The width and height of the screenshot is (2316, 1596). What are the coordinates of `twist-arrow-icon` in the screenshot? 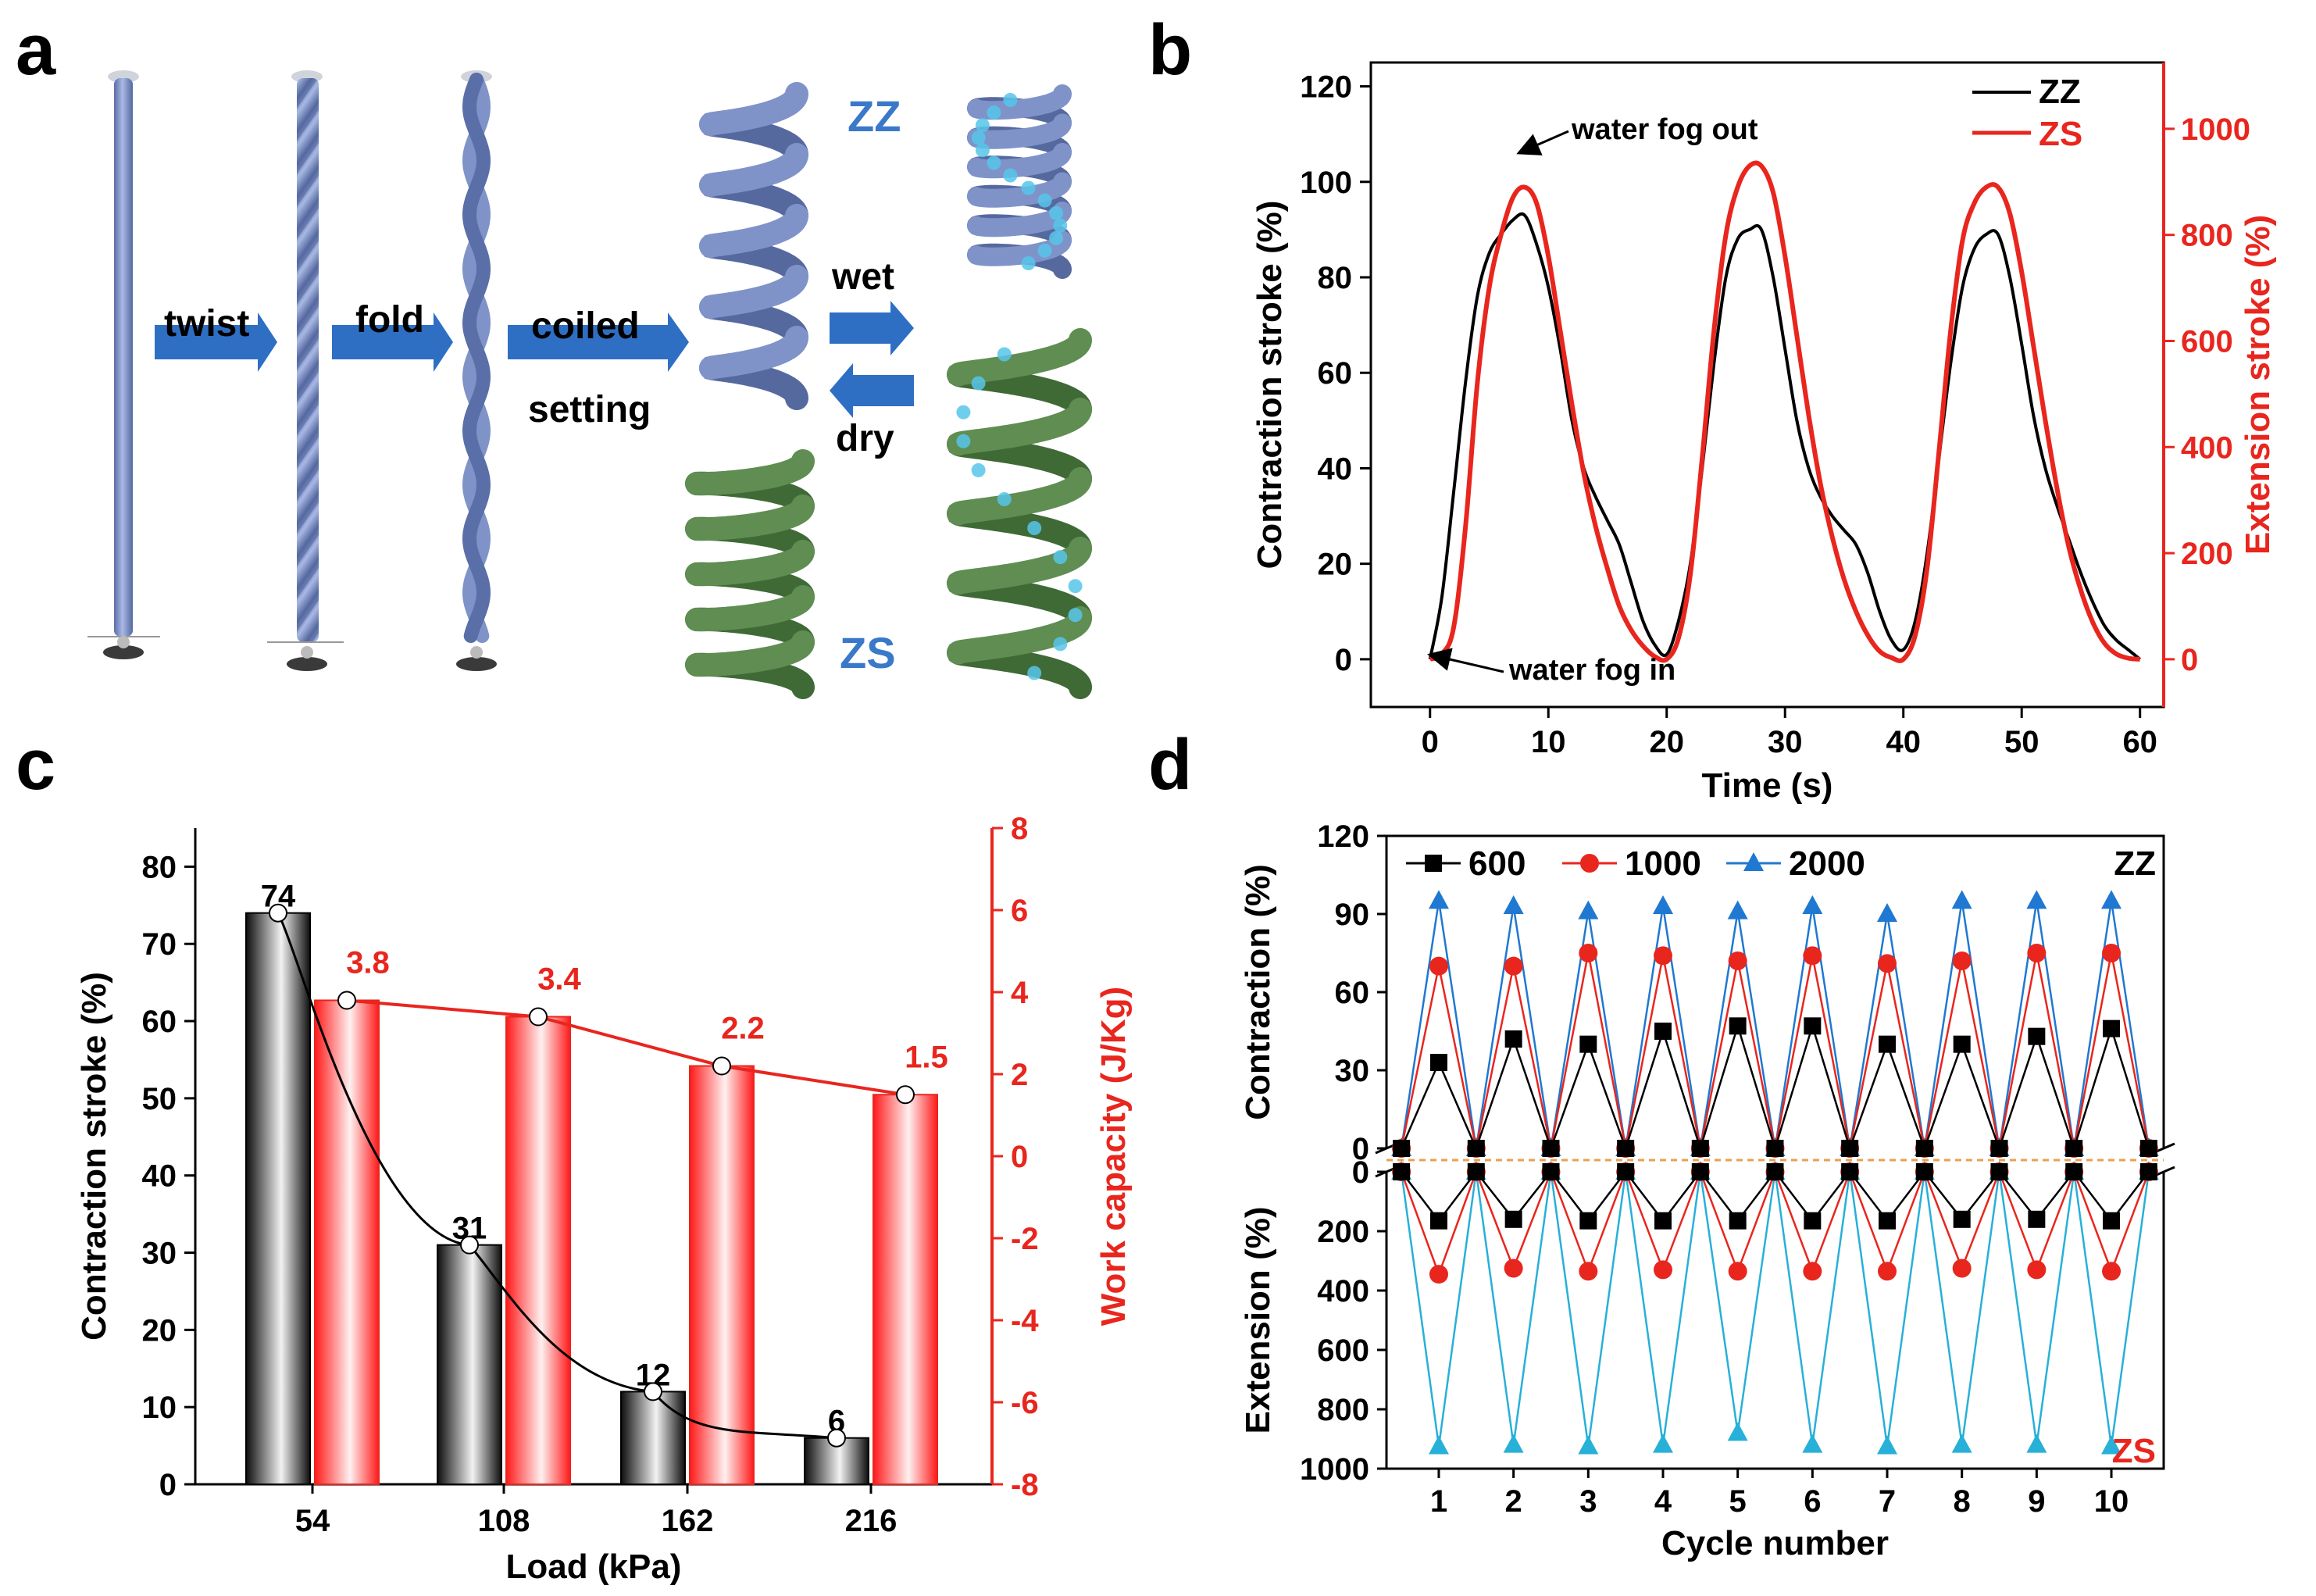 It's located at (216, 342).